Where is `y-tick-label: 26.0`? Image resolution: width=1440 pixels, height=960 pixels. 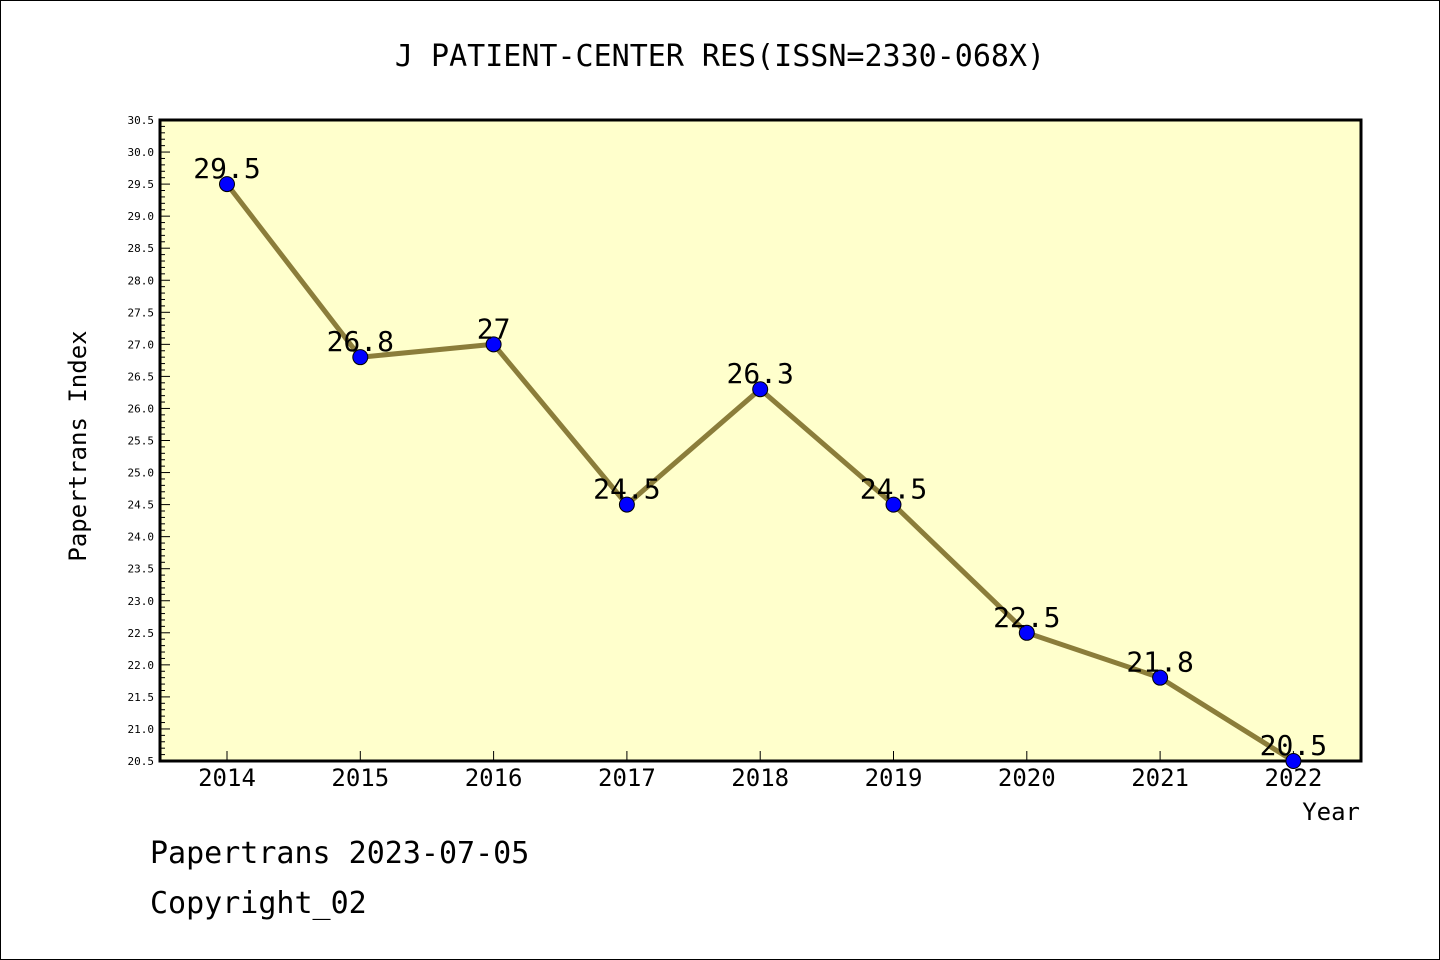 y-tick-label: 26.0 is located at coordinates (141, 408).